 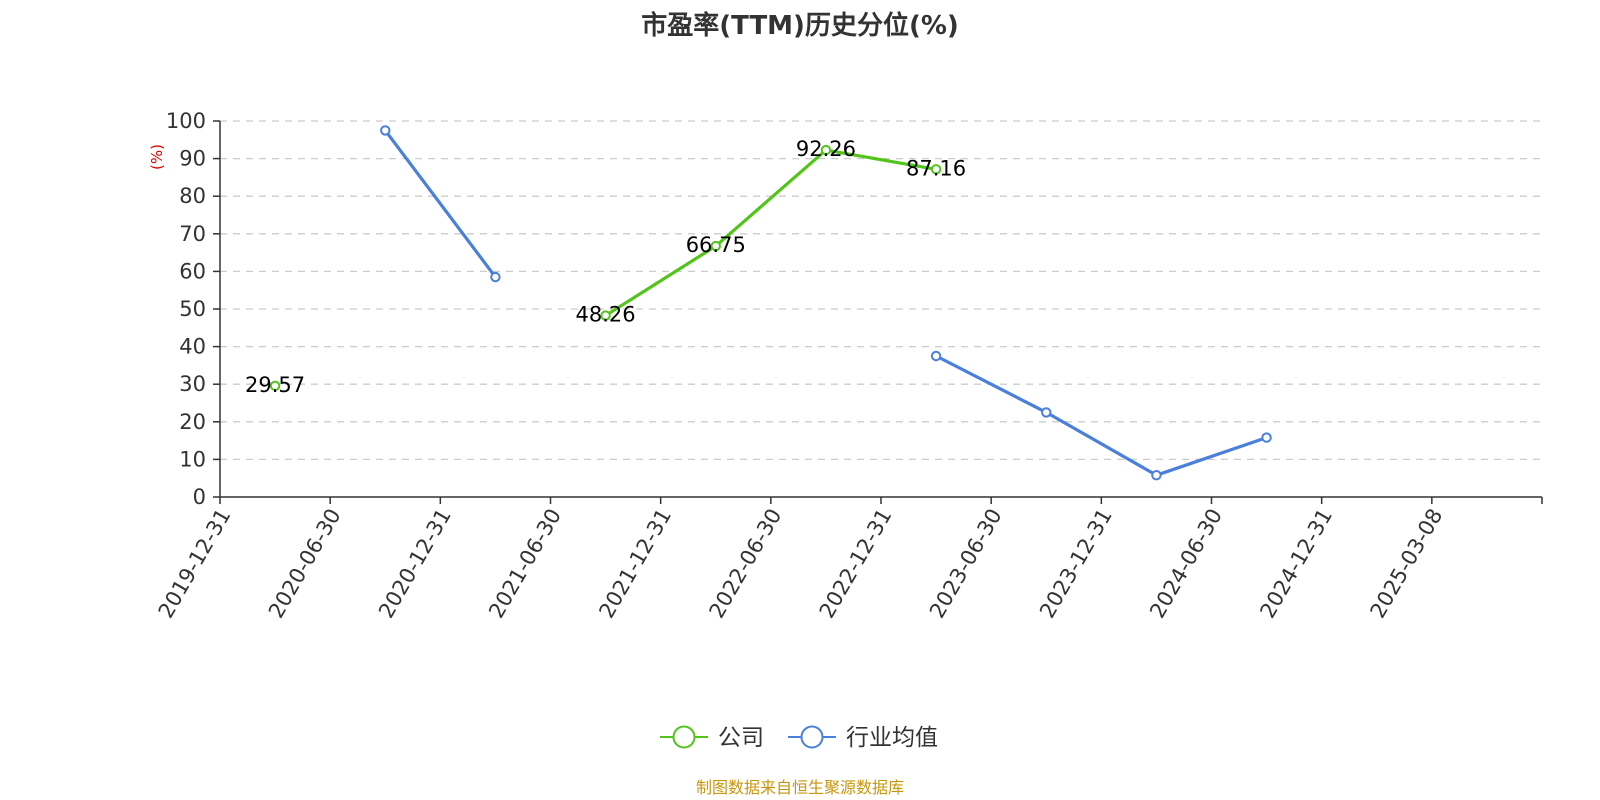 What do you see at coordinates (192, 459) in the screenshot?
I see `y-tick-label: 10` at bounding box center [192, 459].